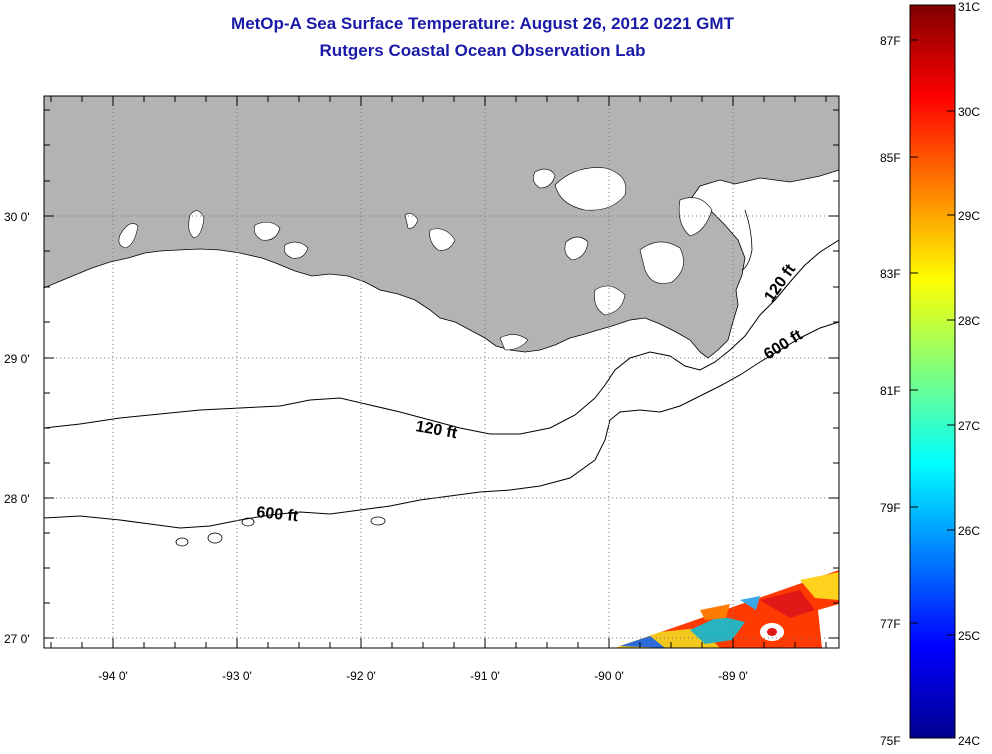 This screenshot has width=992, height=754. Describe the element at coordinates (969, 741) in the screenshot. I see `colorbar-c-label: 24C` at that location.